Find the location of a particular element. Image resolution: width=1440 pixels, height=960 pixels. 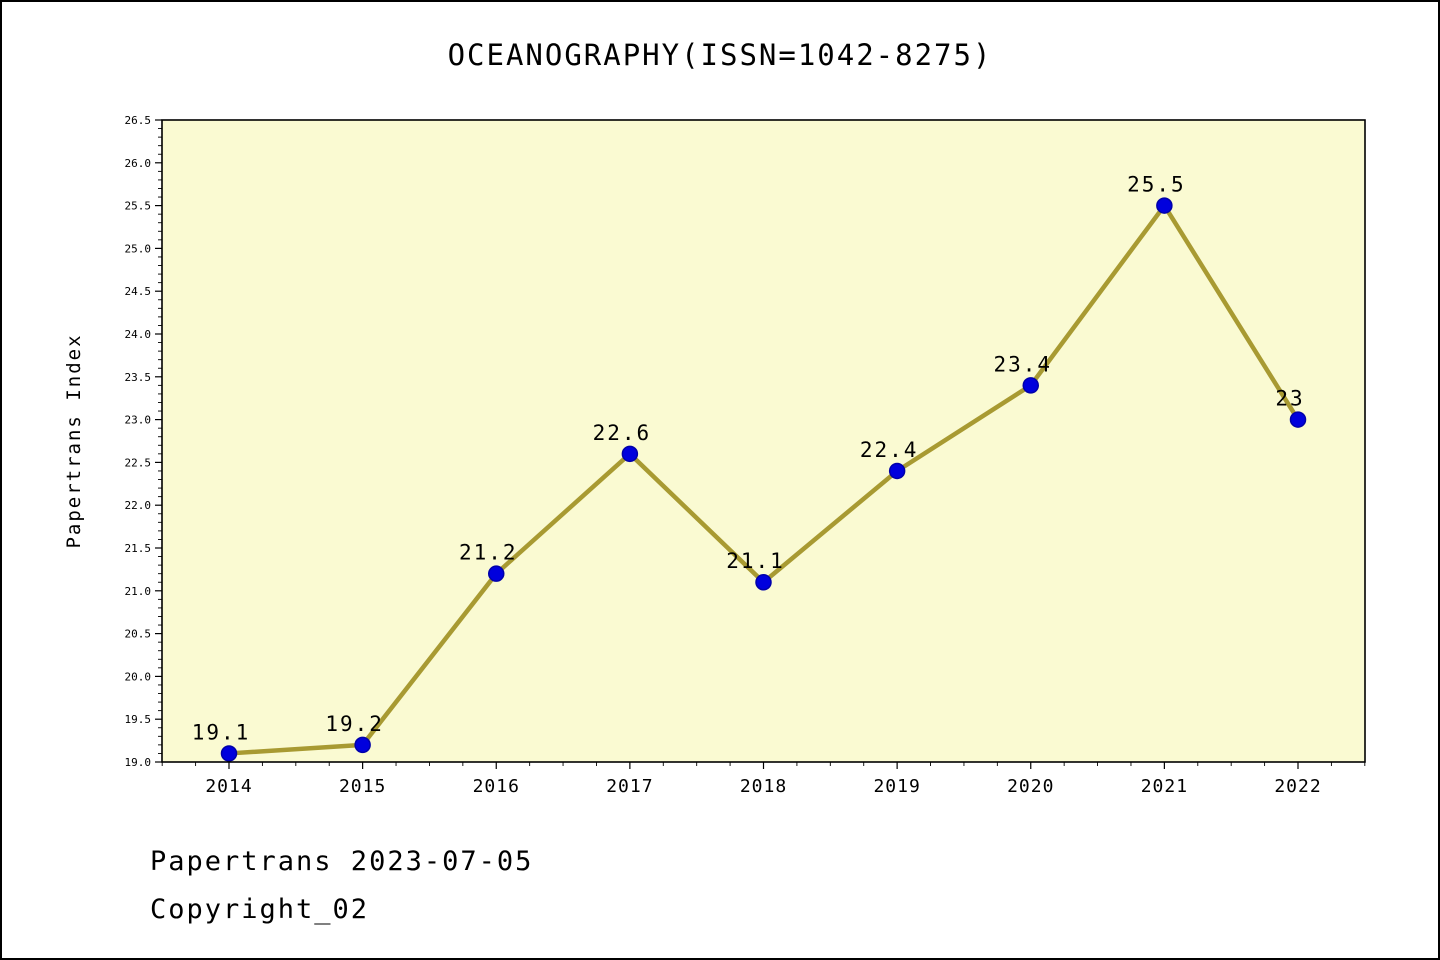

x-axis-tick-label: 2014 is located at coordinates (228, 786).